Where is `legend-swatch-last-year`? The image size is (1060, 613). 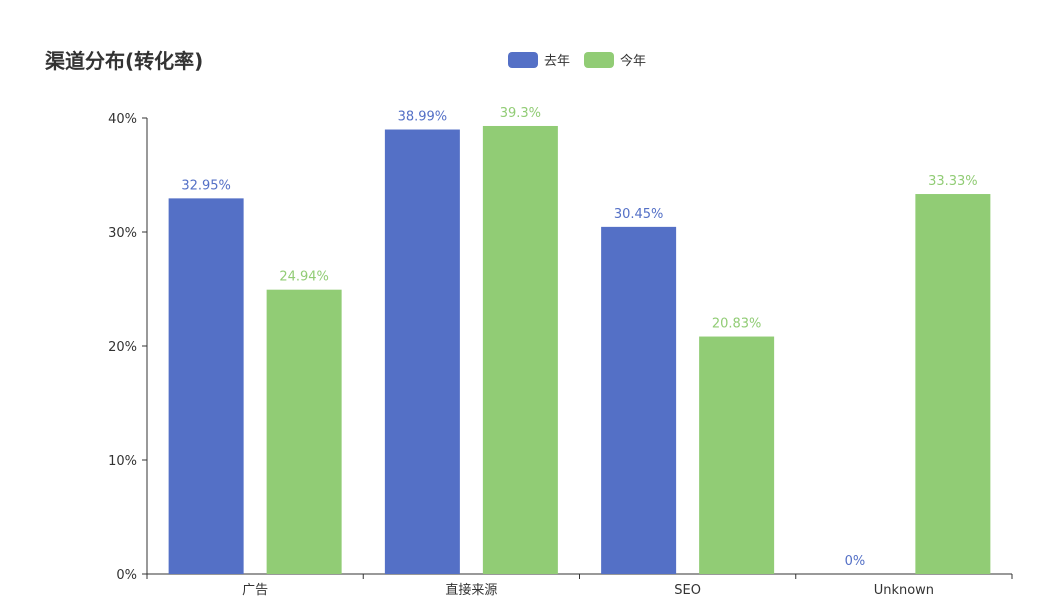
legend-swatch-last-year is located at coordinates (523, 59).